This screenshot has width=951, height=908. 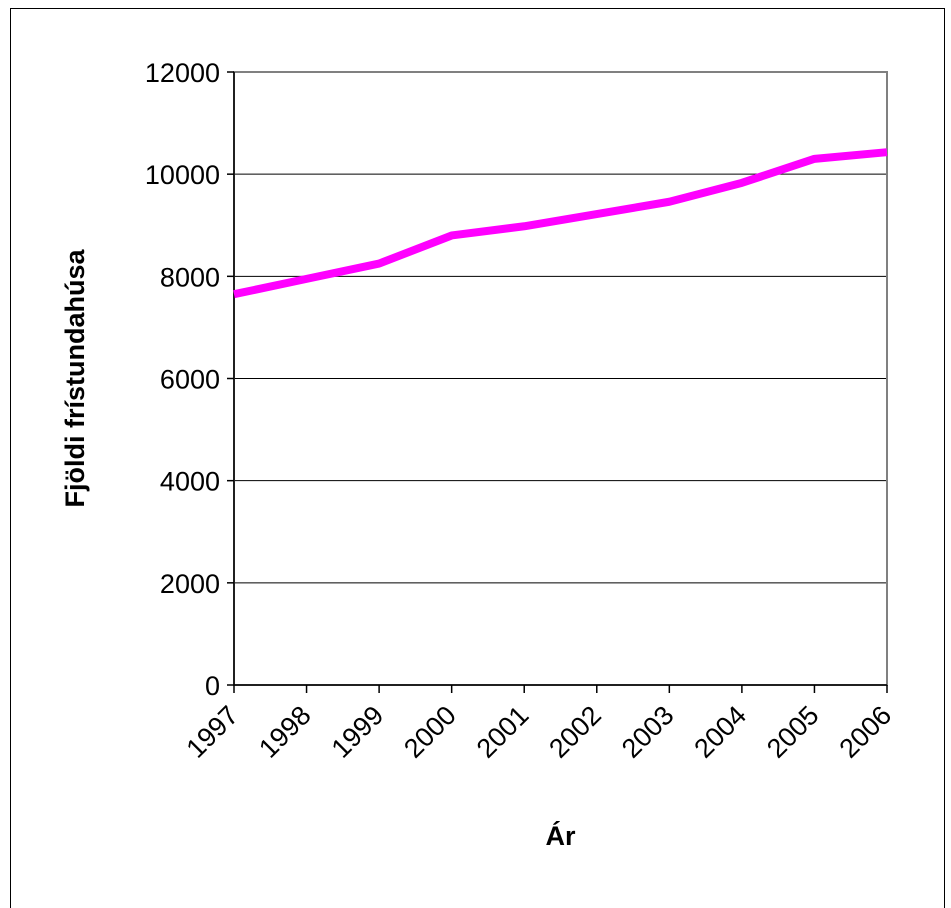 What do you see at coordinates (793, 732) in the screenshot?
I see `x-tick-label: 2005` at bounding box center [793, 732].